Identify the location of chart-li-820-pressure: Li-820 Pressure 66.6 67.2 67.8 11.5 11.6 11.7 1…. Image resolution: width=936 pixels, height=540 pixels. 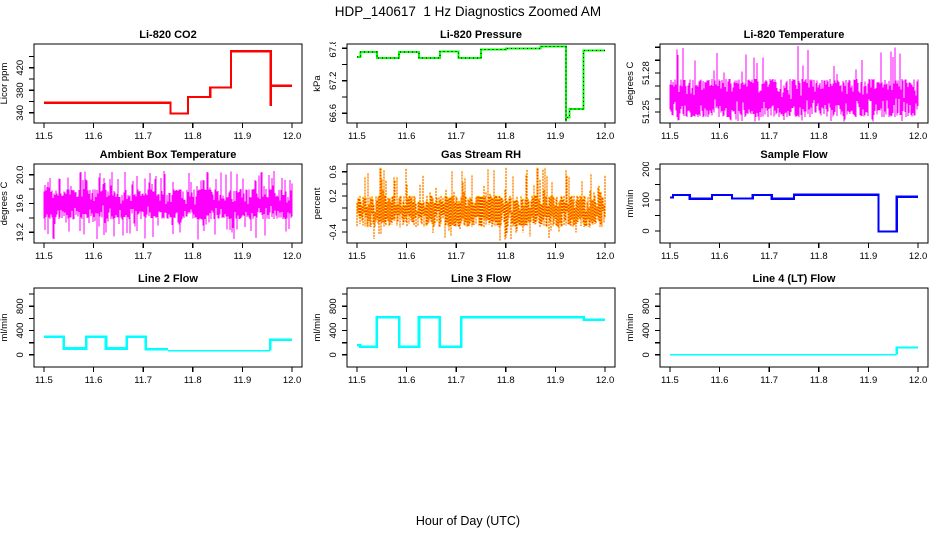
(467, 85).